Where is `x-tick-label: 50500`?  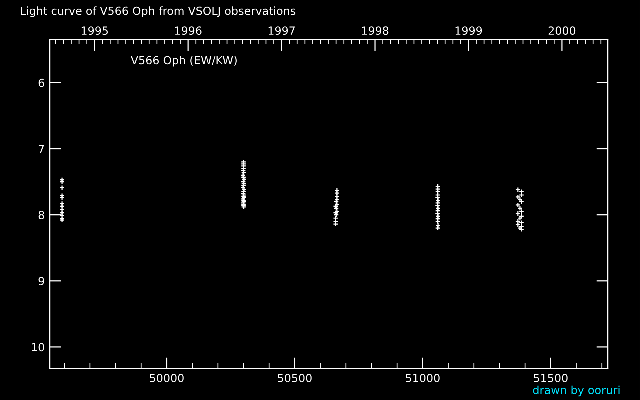
x-tick-label: 50500 is located at coordinates (295, 378).